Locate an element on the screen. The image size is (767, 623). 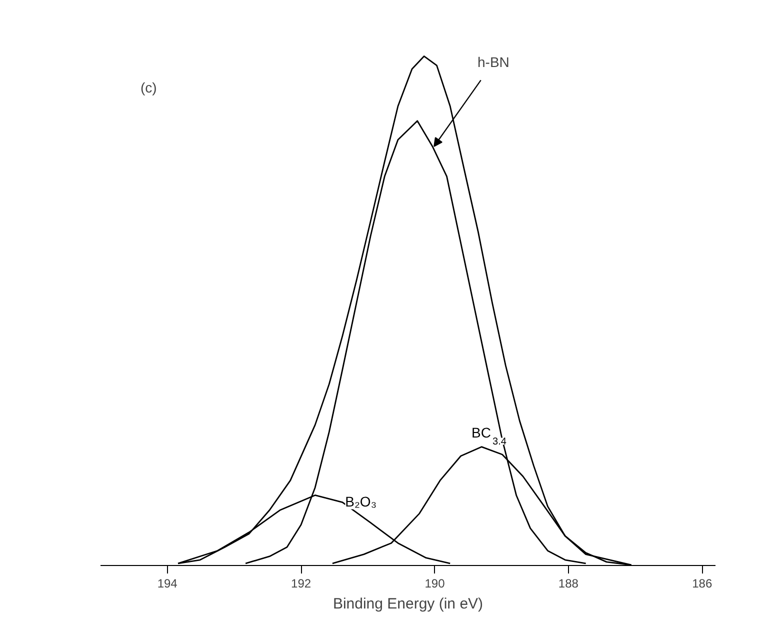
series-label: B₂O₃ is located at coordinates (361, 501).